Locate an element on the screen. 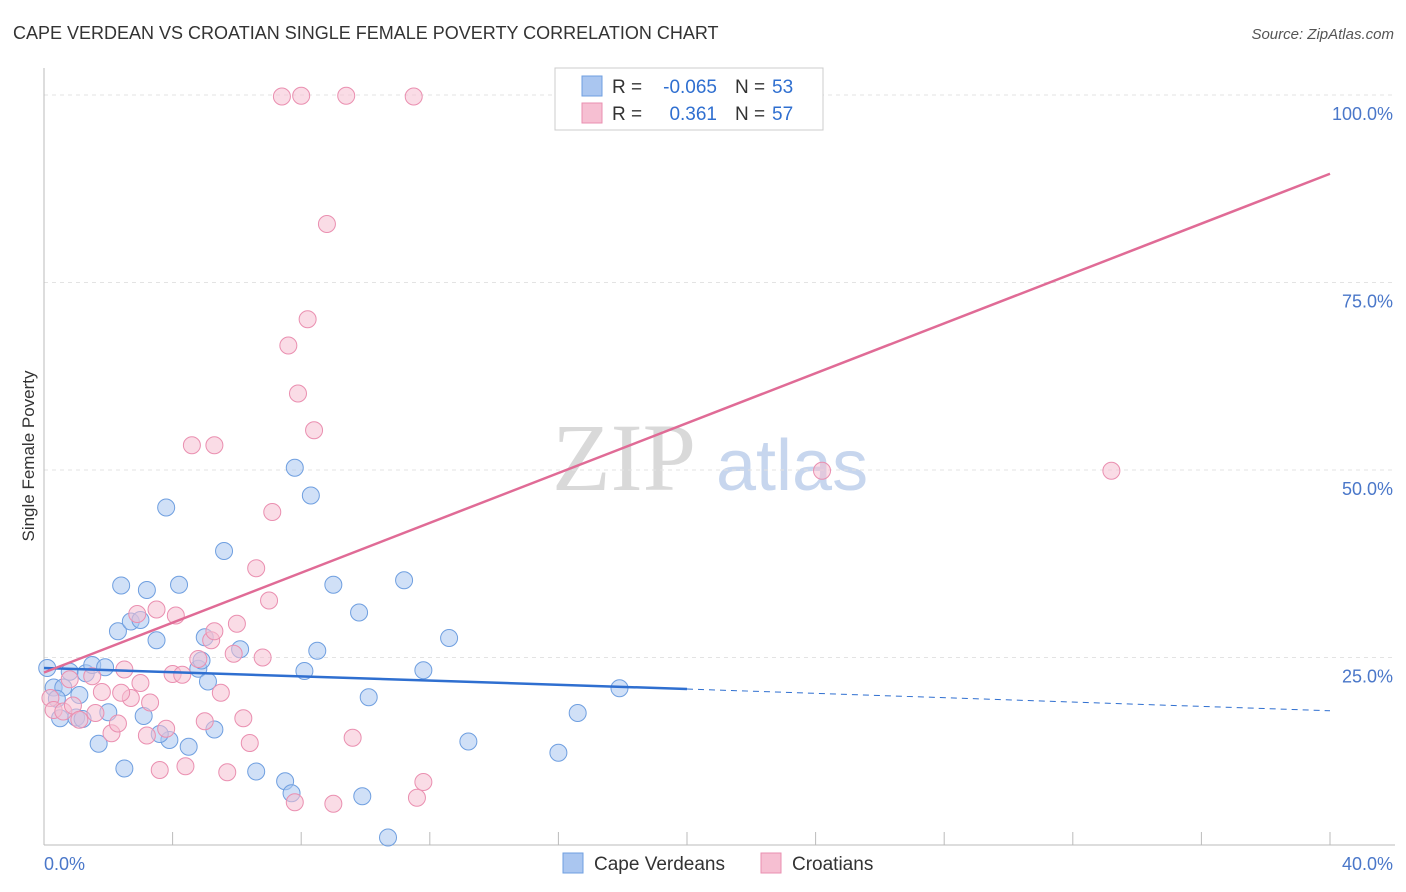 The height and width of the screenshot is (892, 1406). watermark-atlas: atlas is located at coordinates (792, 466).